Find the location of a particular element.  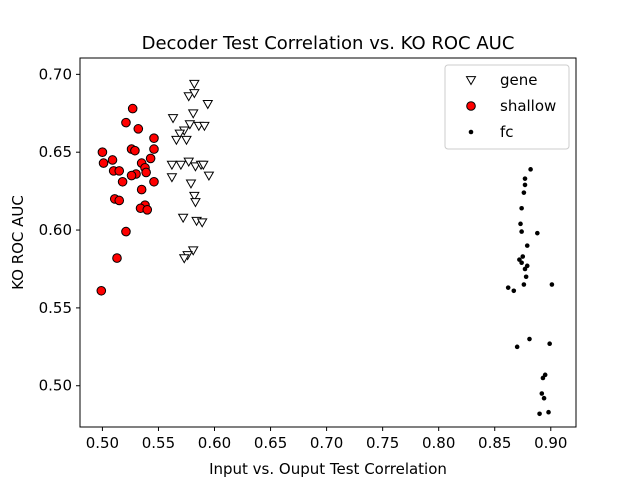

y-tick-label: 0.55 is located at coordinates (55, 308).